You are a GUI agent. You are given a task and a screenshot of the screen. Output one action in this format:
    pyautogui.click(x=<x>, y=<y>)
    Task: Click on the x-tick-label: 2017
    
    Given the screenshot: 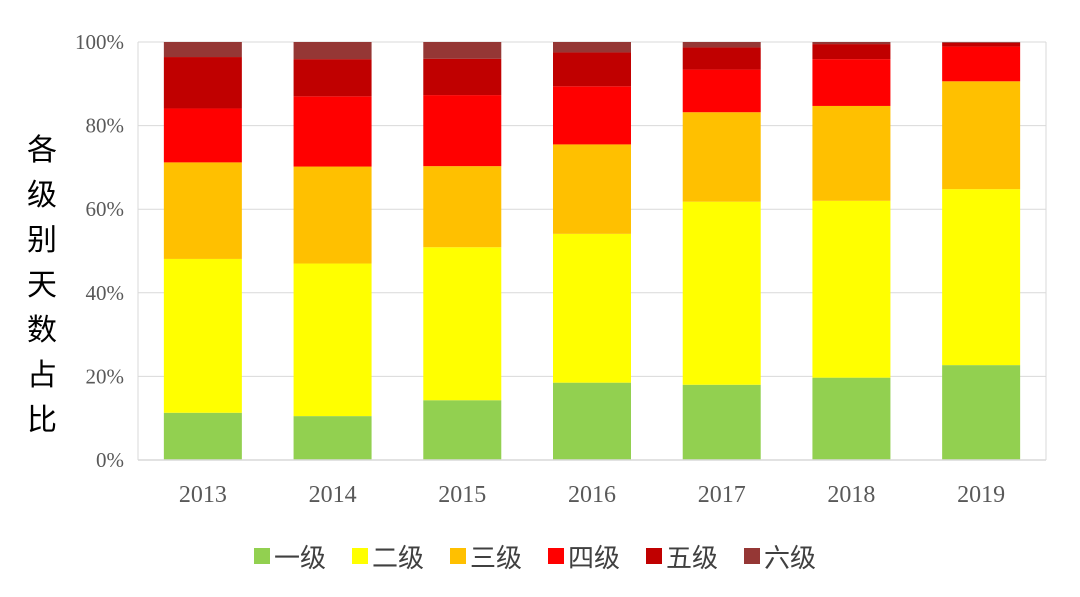 What is the action you would take?
    pyautogui.click(x=722, y=495)
    